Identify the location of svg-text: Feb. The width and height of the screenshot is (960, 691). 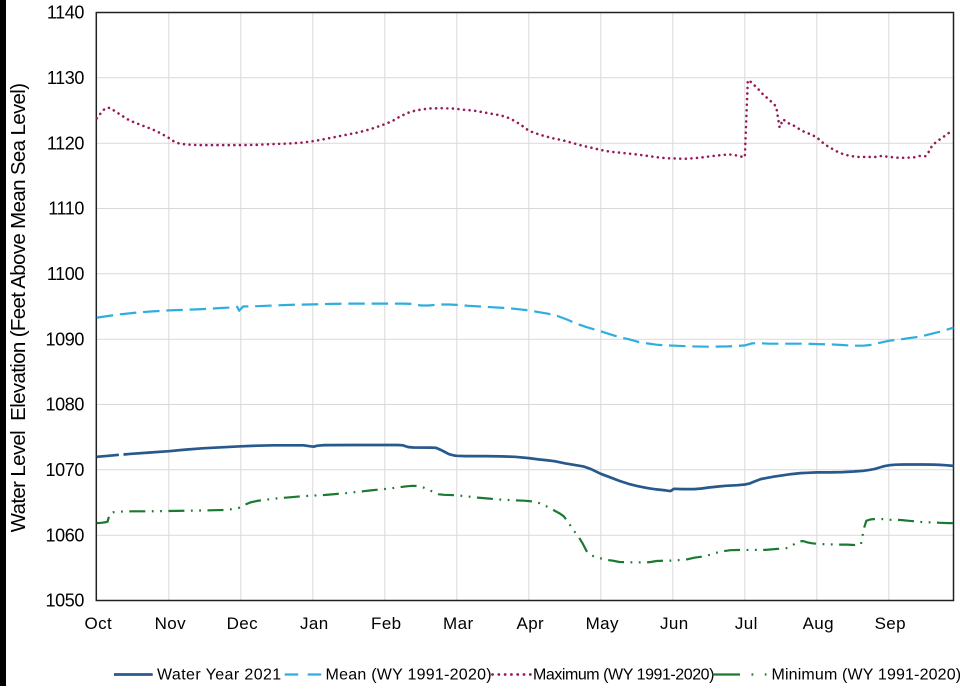
(386, 623).